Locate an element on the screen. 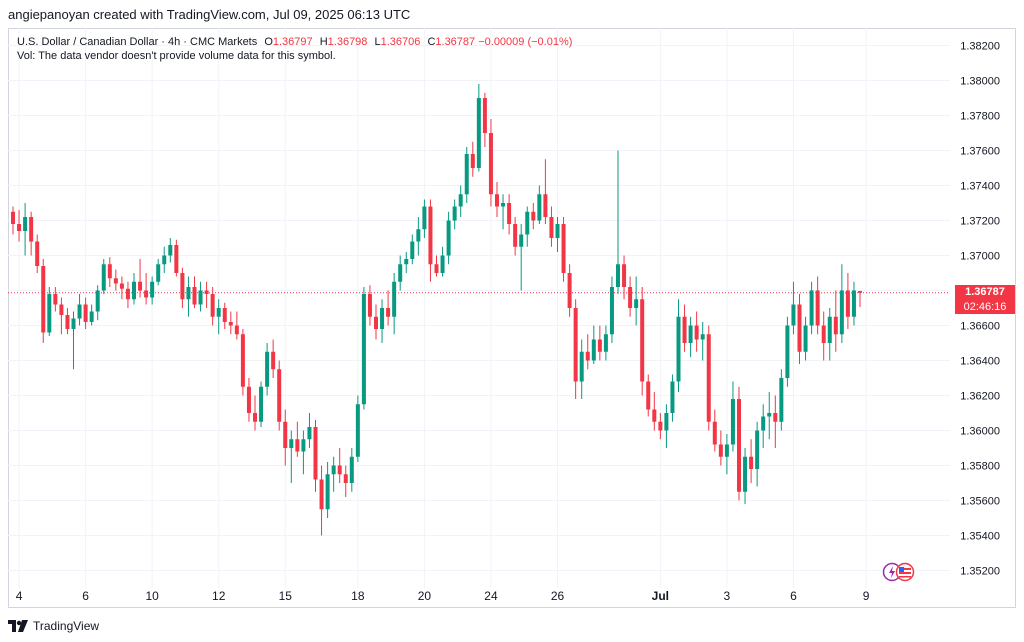  price-tick-label: 1.36000 is located at coordinates (980, 432).